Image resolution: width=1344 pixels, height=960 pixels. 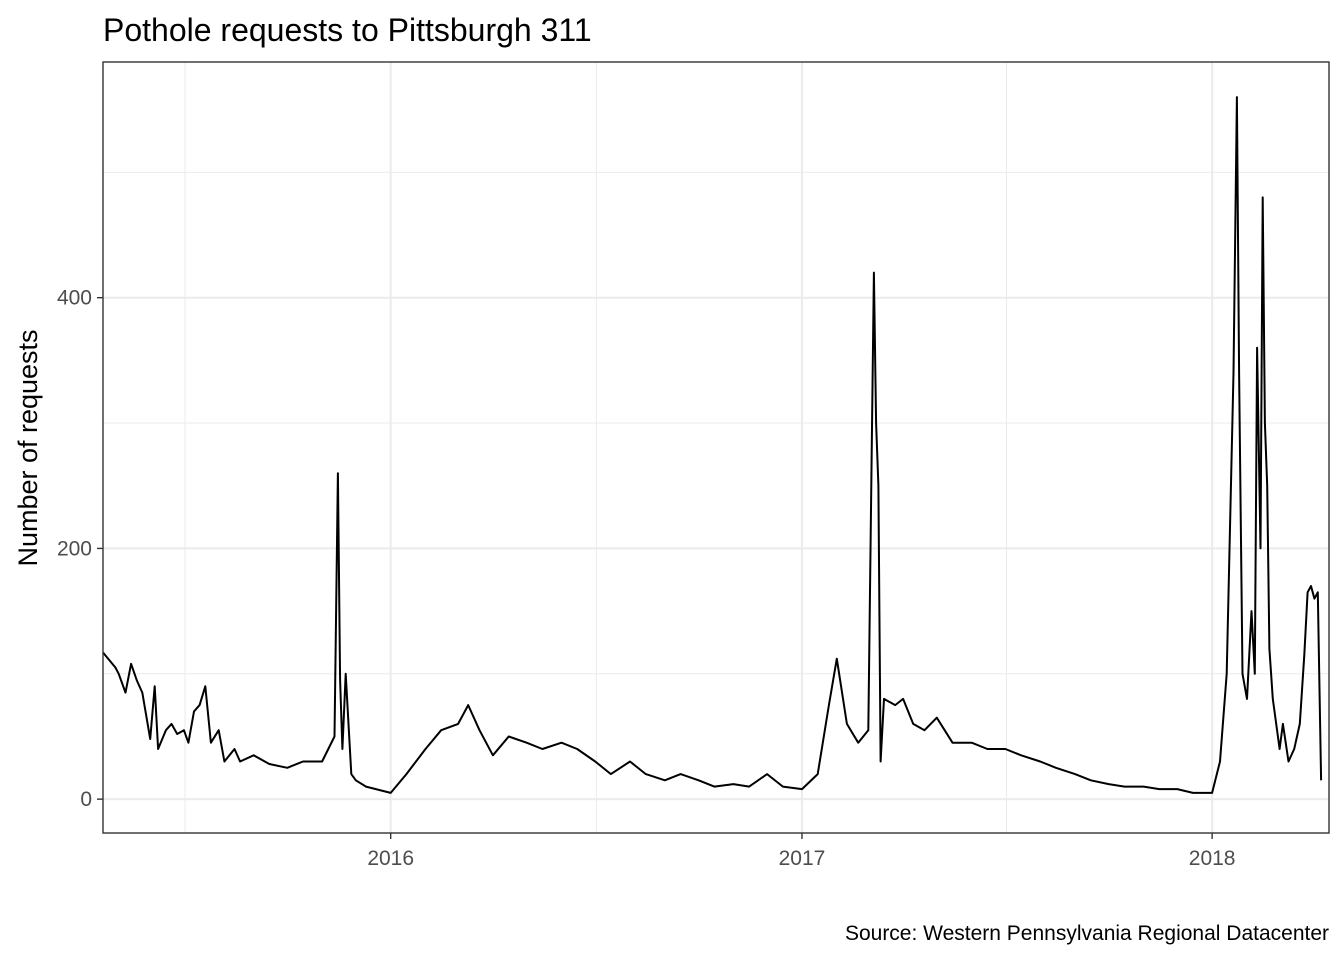 I want to click on y-axis-title: Number of requests, so click(x=28, y=447).